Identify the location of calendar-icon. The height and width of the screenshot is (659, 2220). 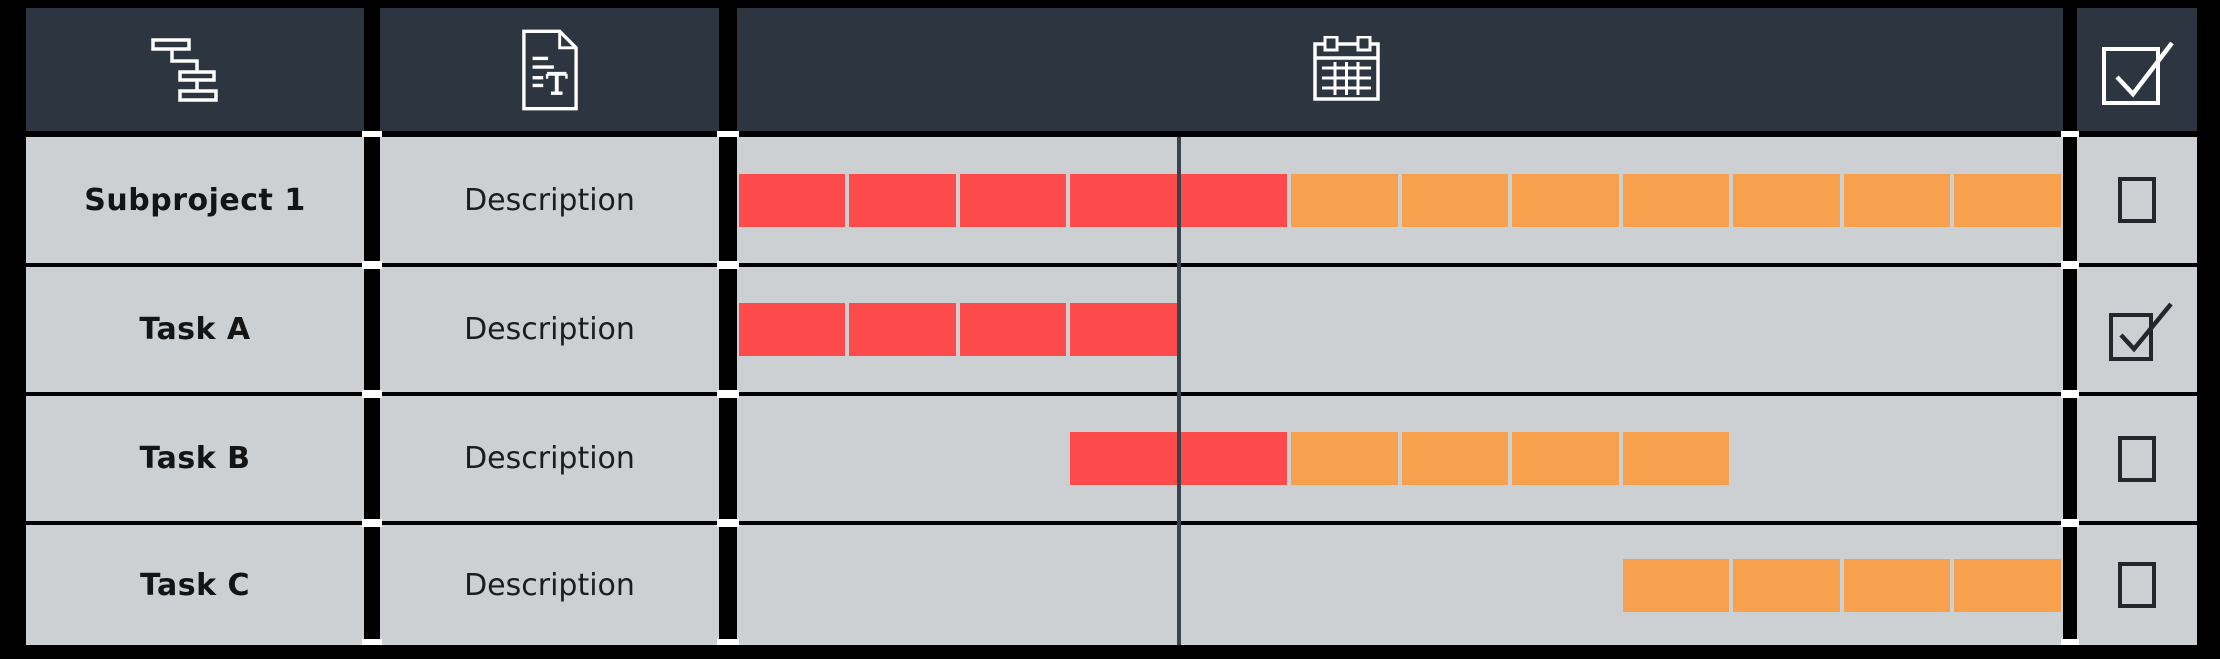
(1346, 68).